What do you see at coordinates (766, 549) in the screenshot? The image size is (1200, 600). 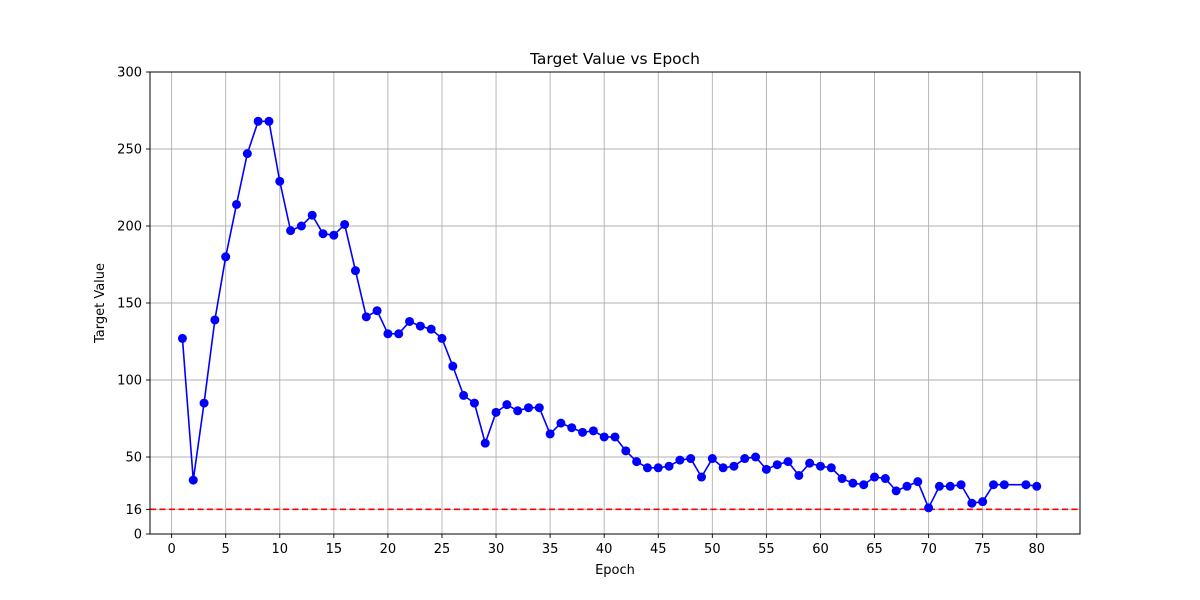 I see `x-tick-label: 55` at bounding box center [766, 549].